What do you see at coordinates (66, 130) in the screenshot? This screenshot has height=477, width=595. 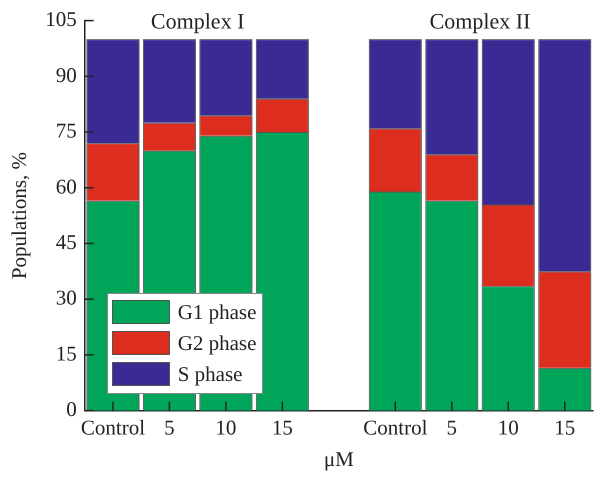 I see `y-tick-label: 75` at bounding box center [66, 130].